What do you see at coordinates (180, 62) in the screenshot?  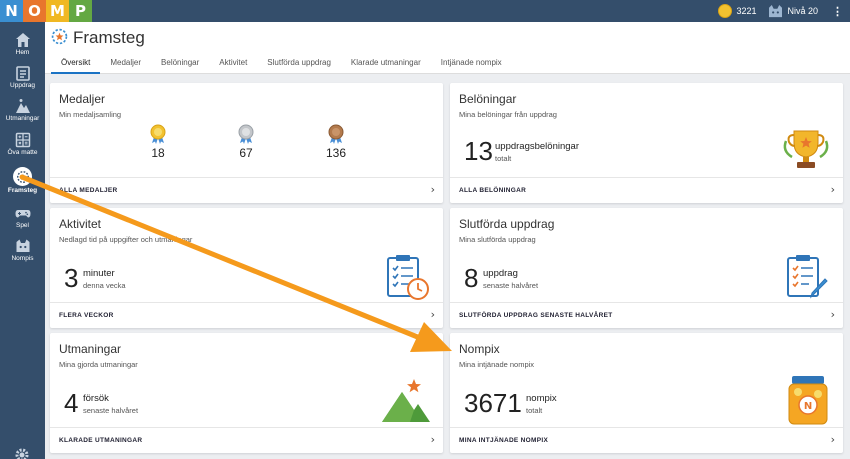 I see `tab-beloningar: Belöningar` at bounding box center [180, 62].